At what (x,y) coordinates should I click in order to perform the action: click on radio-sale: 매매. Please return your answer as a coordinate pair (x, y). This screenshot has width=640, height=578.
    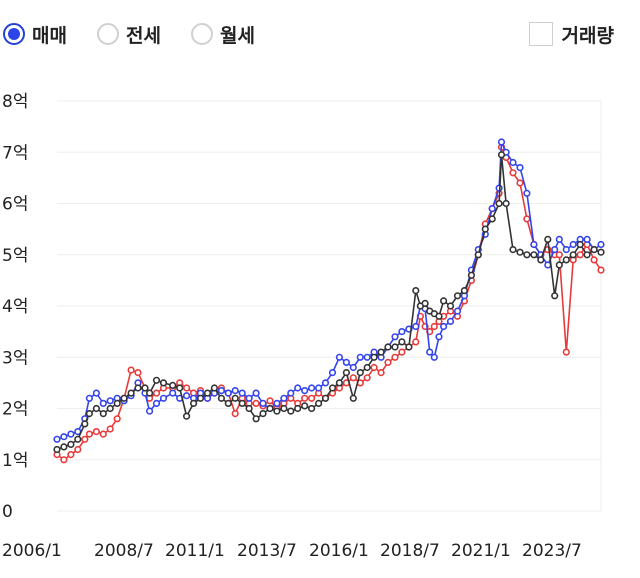
    Looking at the image, I should click on (35, 34).